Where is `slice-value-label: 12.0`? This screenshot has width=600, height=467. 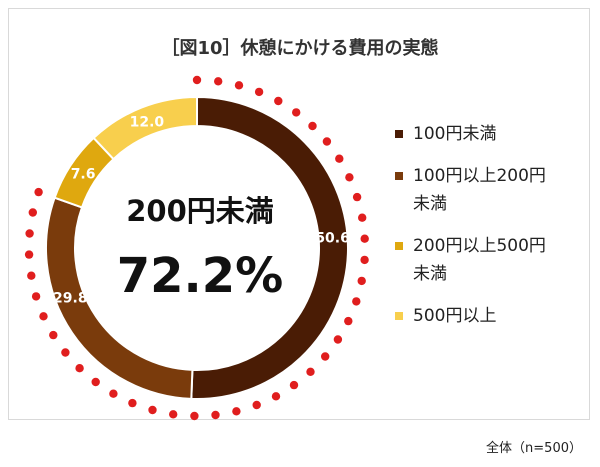
slice-value-label: 12.0 is located at coordinates (147, 123).